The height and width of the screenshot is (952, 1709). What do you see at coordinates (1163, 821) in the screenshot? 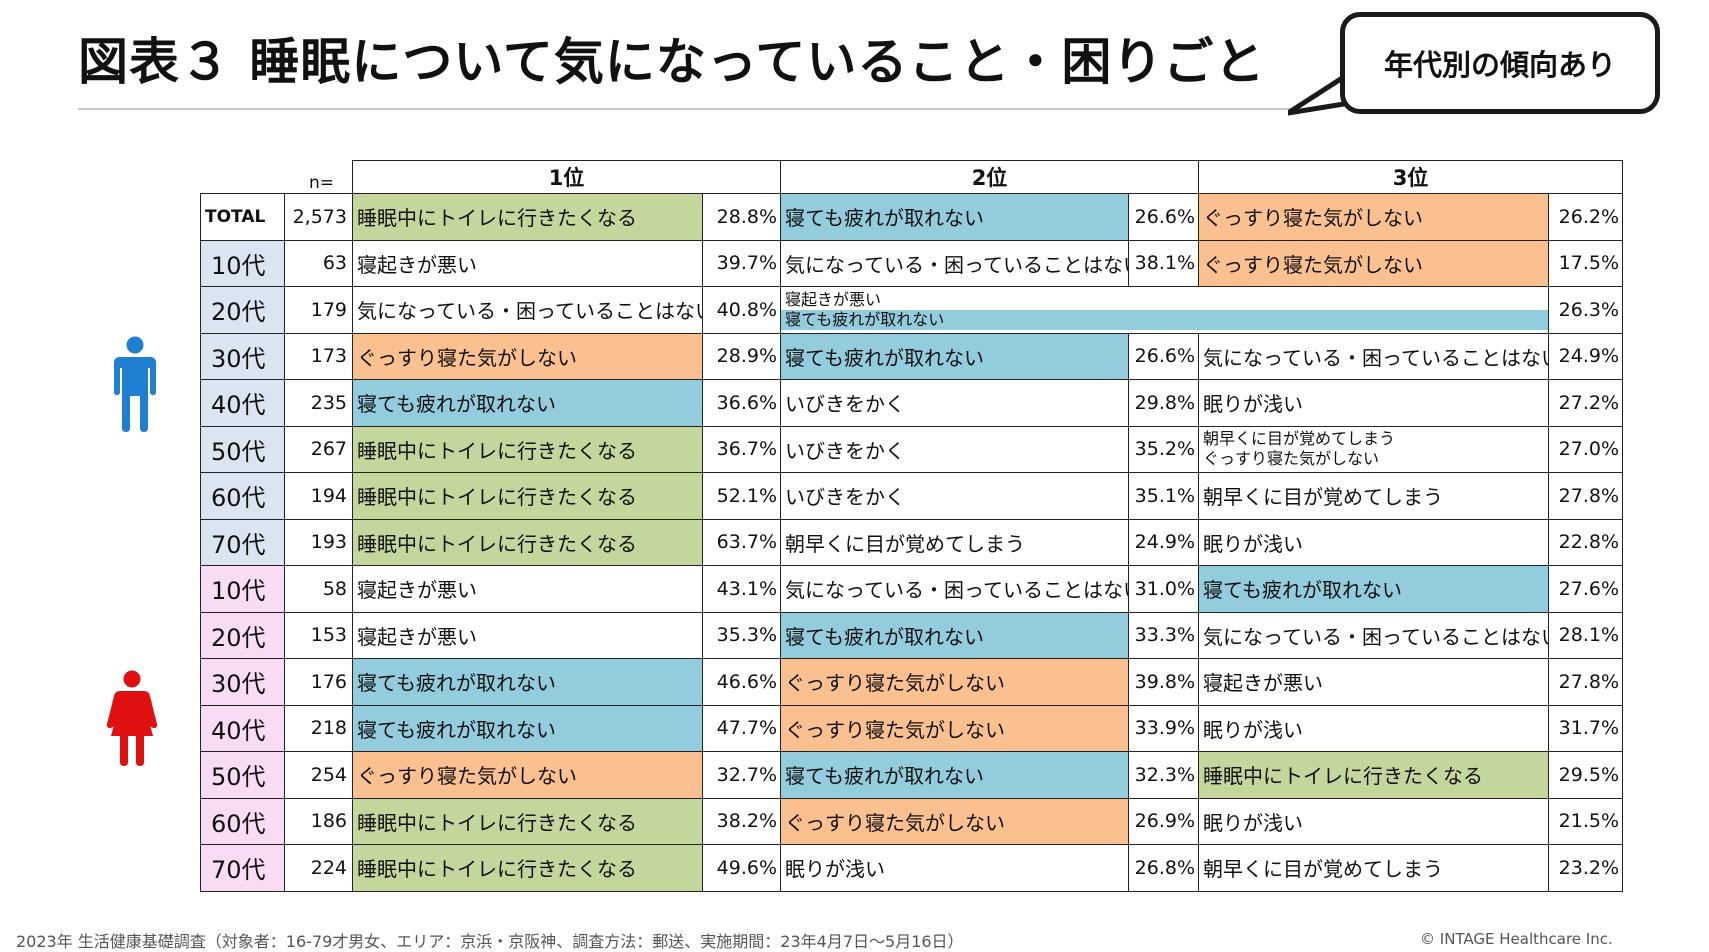
I see `rank2-percent: 26.9%` at bounding box center [1163, 821].